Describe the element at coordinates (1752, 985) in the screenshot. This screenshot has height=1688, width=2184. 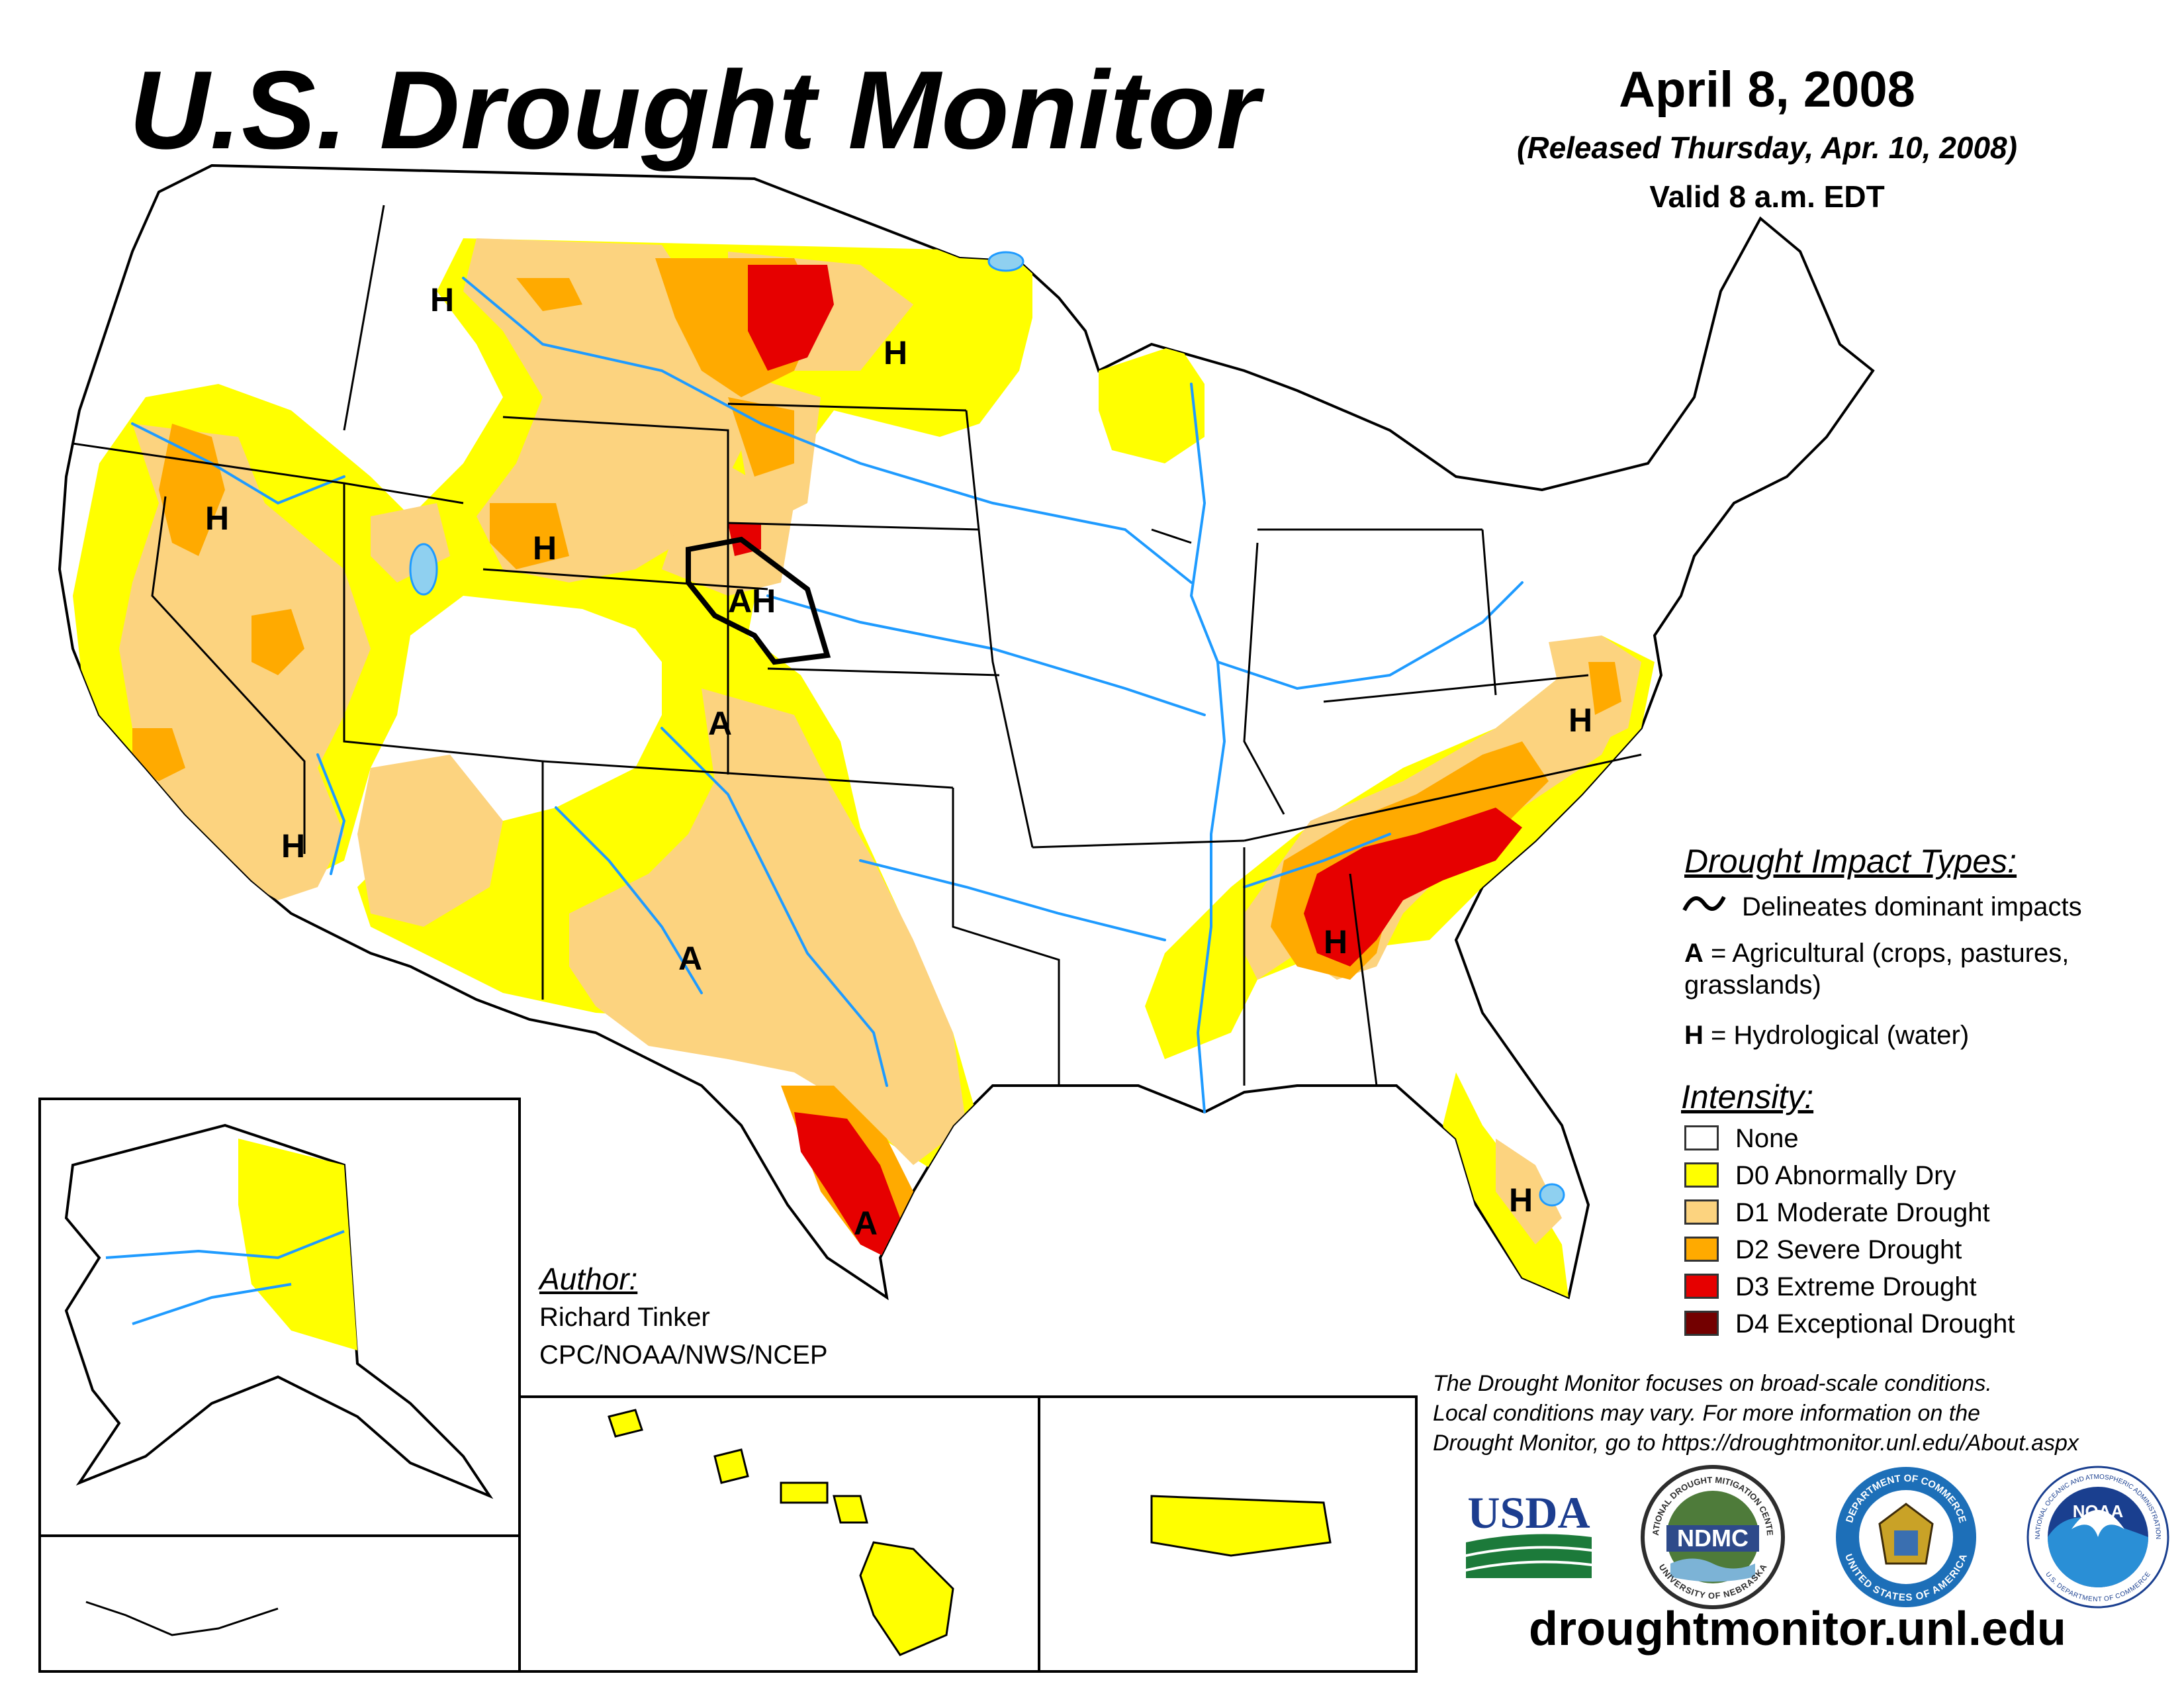
I see `agricultural-text-2: grasslands)` at that location.